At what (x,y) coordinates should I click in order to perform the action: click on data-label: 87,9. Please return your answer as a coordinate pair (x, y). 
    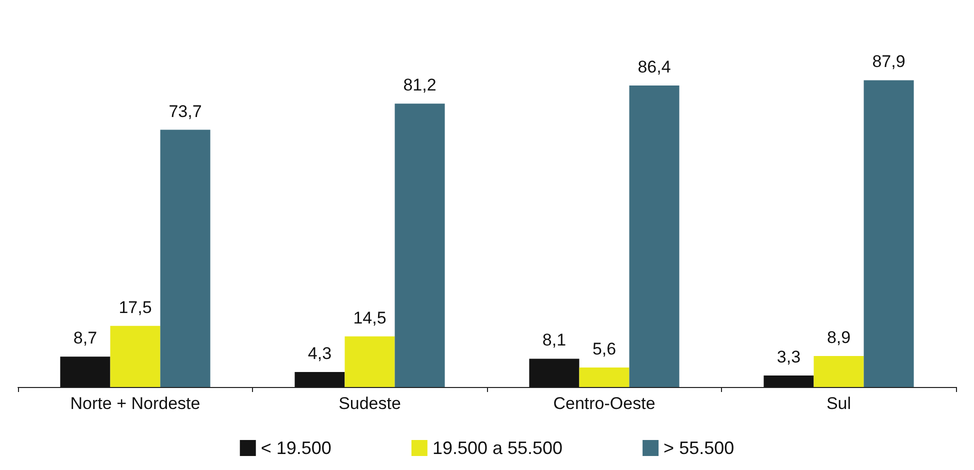
    Looking at the image, I should click on (889, 62).